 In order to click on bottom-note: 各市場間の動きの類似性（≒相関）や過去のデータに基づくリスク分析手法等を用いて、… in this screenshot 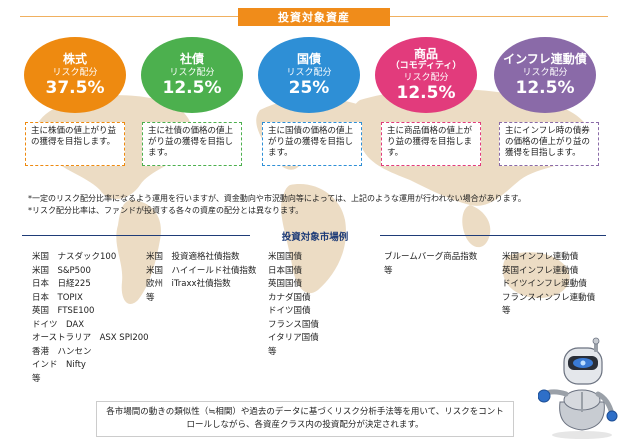, I will do `click(305, 419)`.